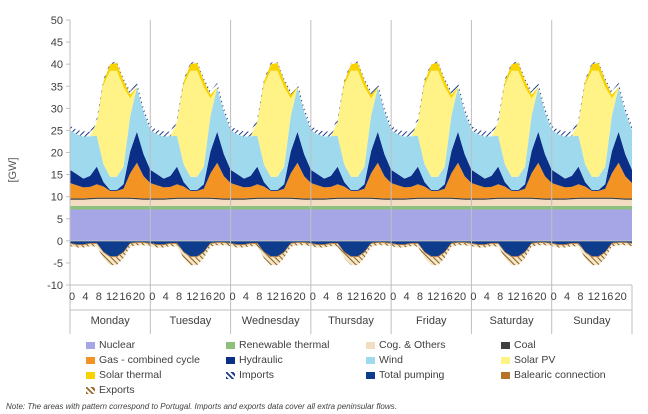  Describe the element at coordinates (111, 321) in the screenshot. I see `day-label: Monday` at that location.